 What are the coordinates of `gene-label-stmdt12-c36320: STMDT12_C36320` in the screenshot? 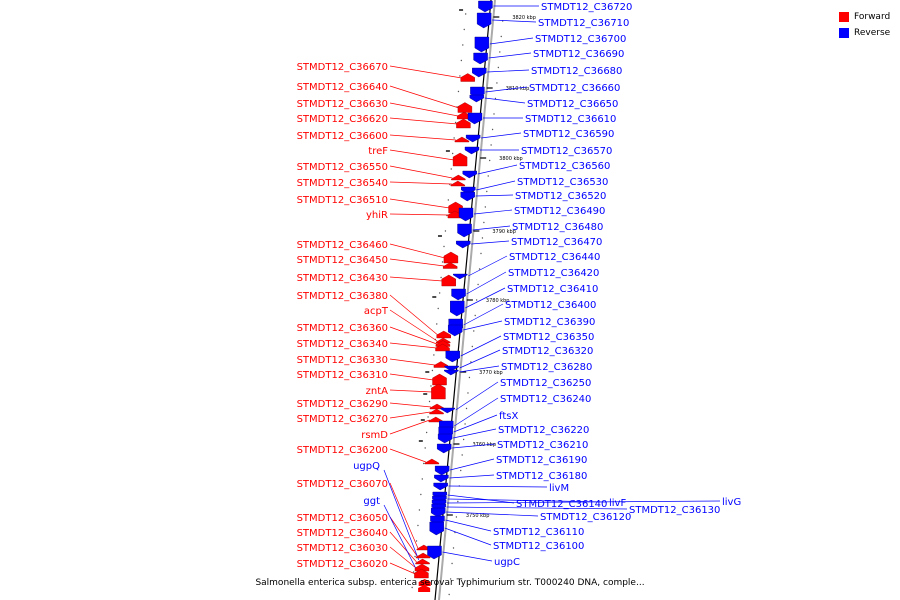 It's located at (547, 351).